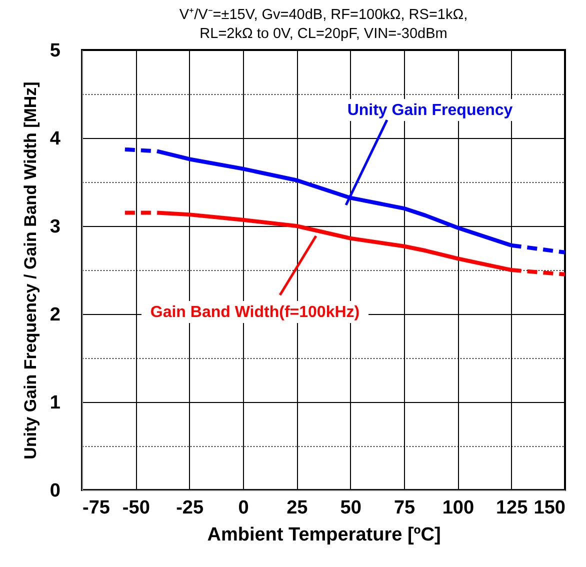 Image resolution: width=586 pixels, height=567 pixels. Describe the element at coordinates (30, 271) in the screenshot. I see `y-axis-title: Unity Gain Frequency / Gain Band Width [MHz]` at that location.